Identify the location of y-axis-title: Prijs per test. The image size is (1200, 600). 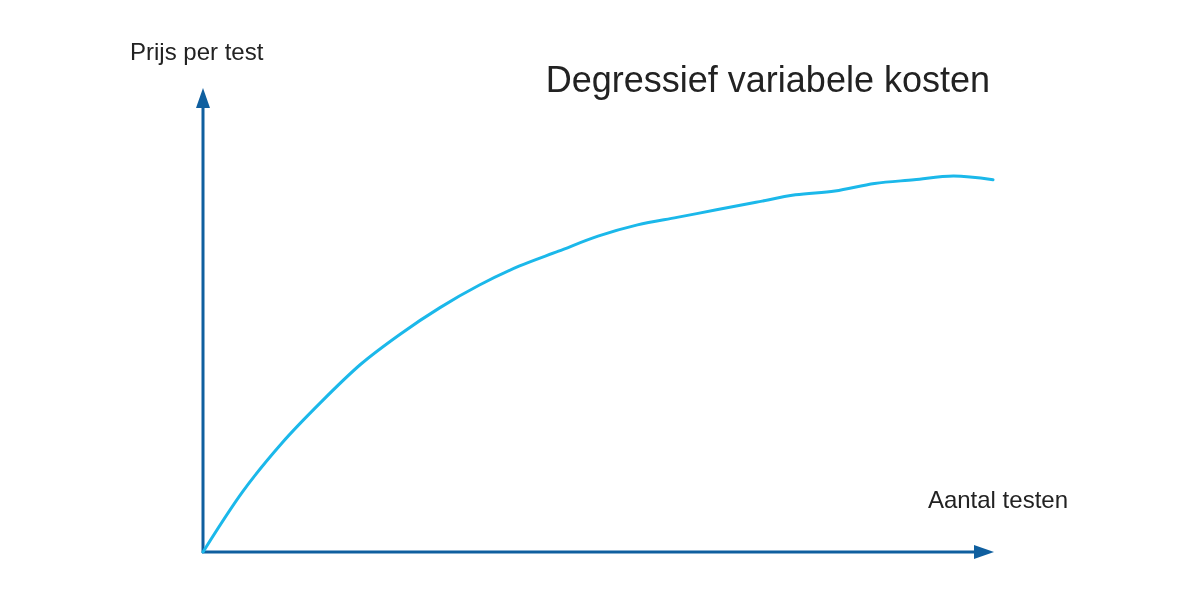
(197, 51).